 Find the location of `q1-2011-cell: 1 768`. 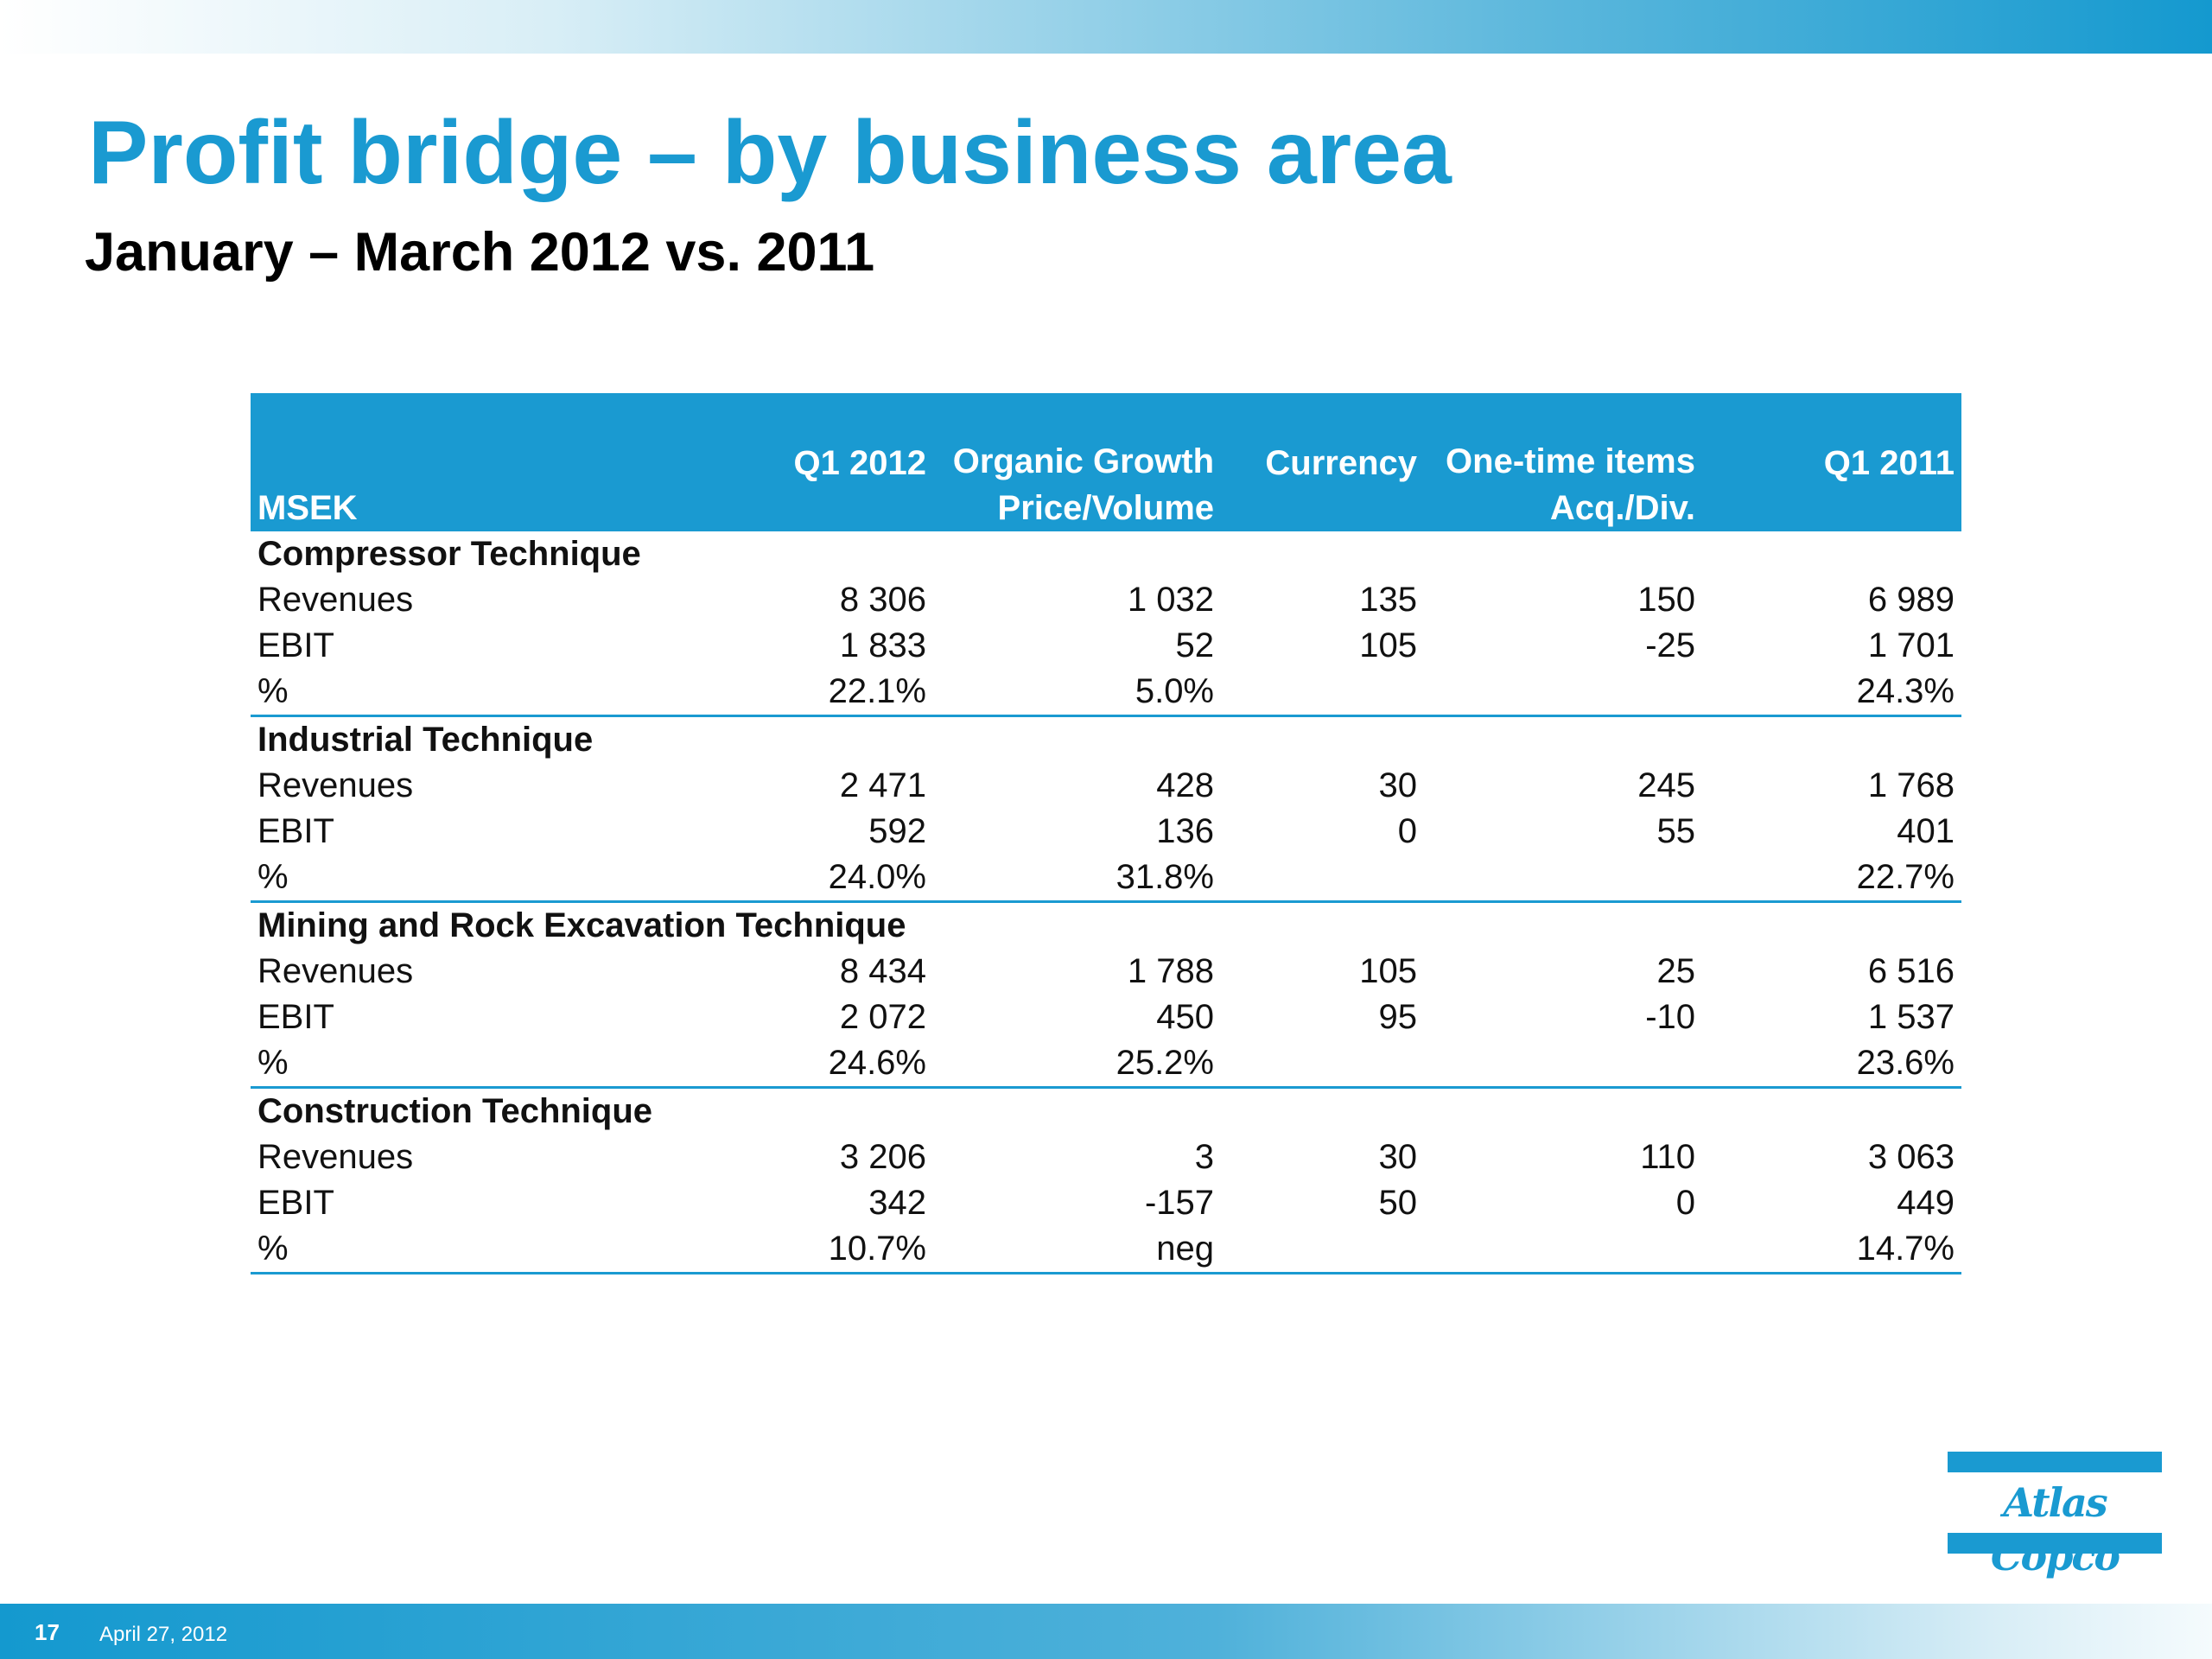

q1-2011-cell: 1 768 is located at coordinates (1911, 785).